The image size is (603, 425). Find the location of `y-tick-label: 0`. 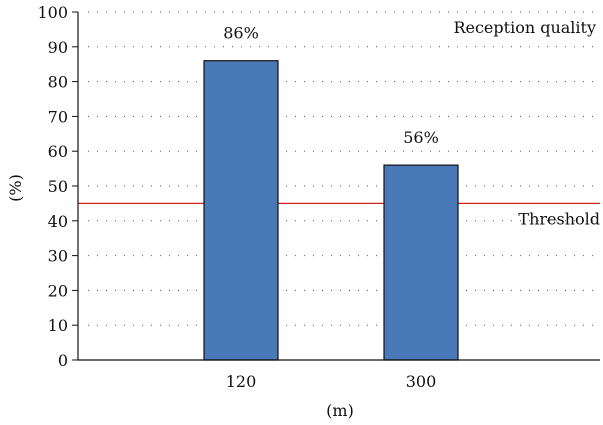

y-tick-label: 0 is located at coordinates (63, 360).